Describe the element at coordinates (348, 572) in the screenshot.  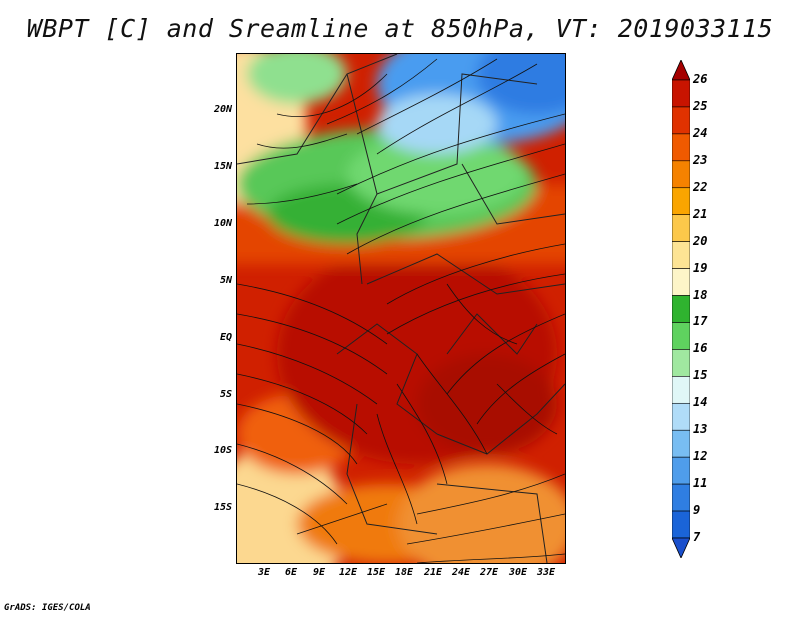
I see `lon-label-12e: 12E` at that location.